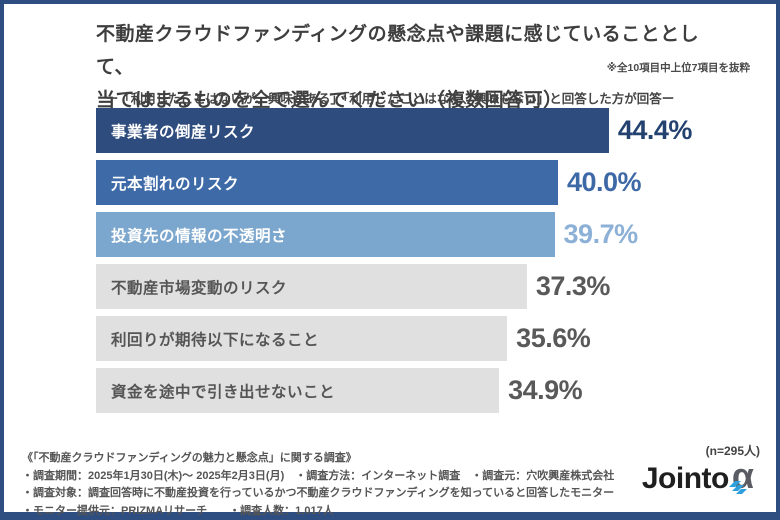 This screenshot has width=780, height=520. I want to click on bar-category-label: 利回りが期待以下になること, so click(215, 340).